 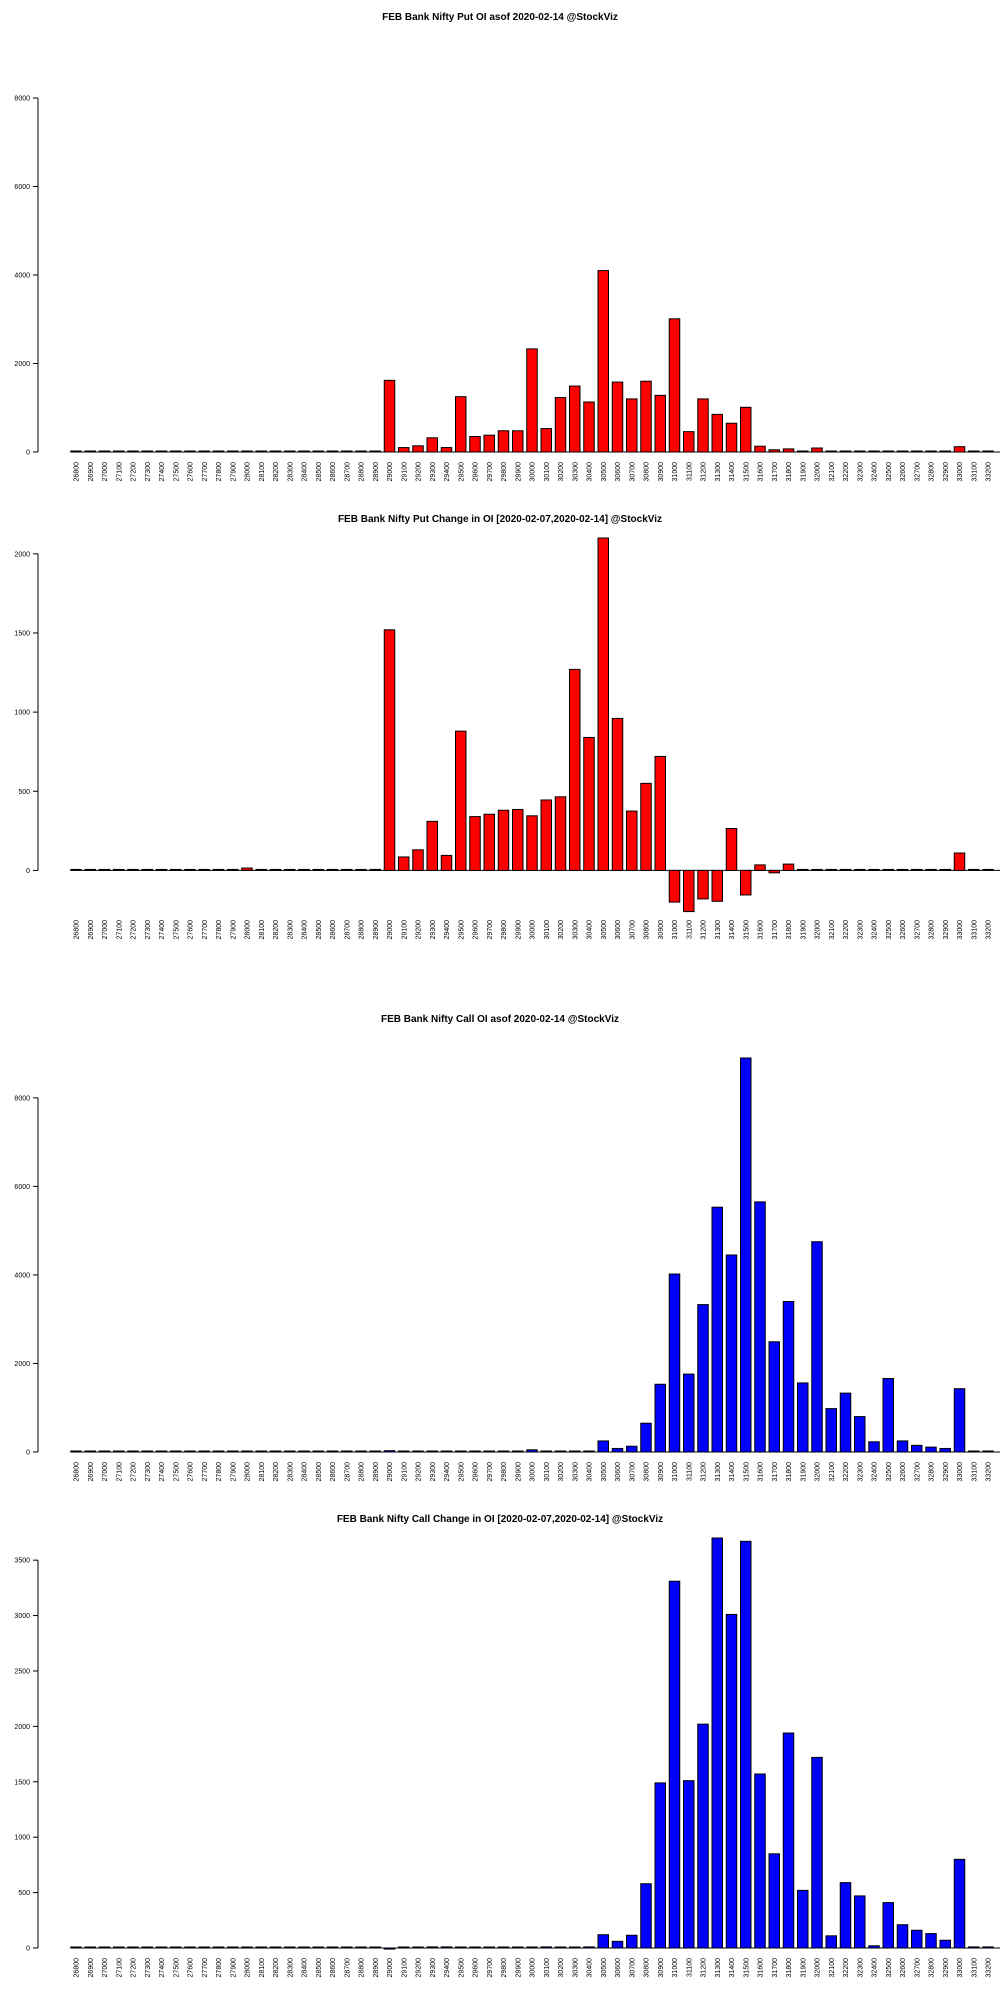 I want to click on x-tick-label: 31100, so click(x=689, y=929).